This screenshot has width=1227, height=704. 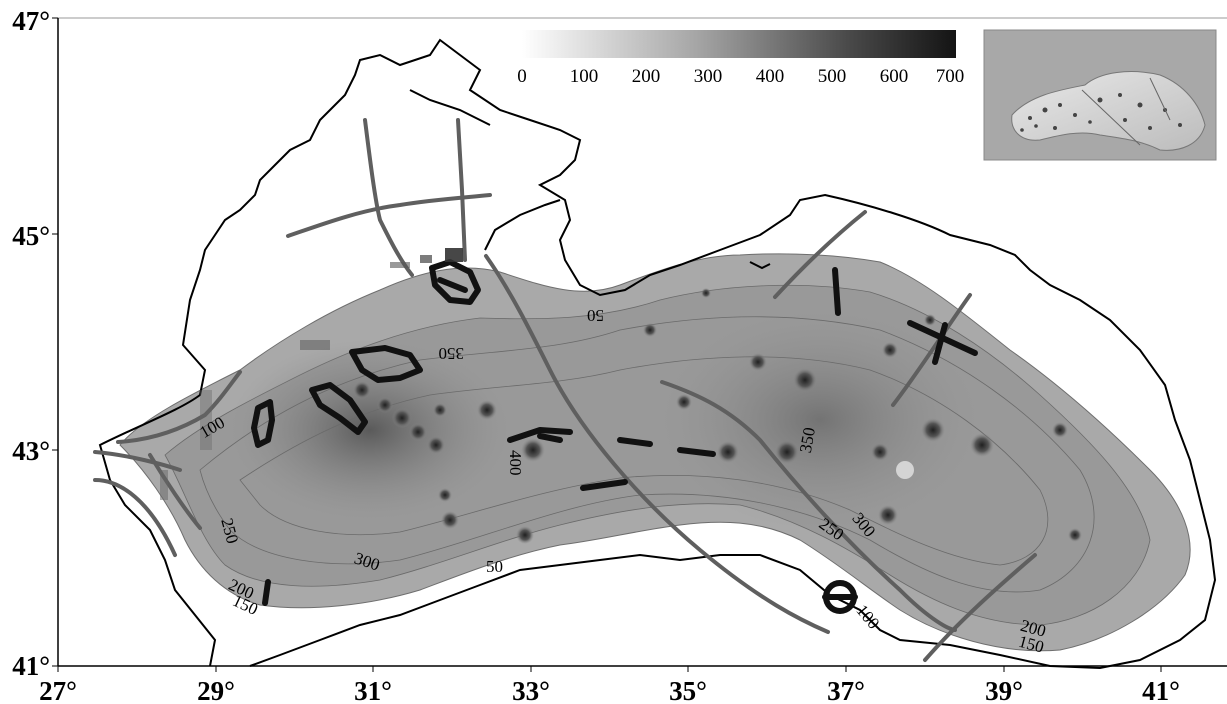 What do you see at coordinates (31, 21) in the screenshot?
I see `y-tick-47: 47°` at bounding box center [31, 21].